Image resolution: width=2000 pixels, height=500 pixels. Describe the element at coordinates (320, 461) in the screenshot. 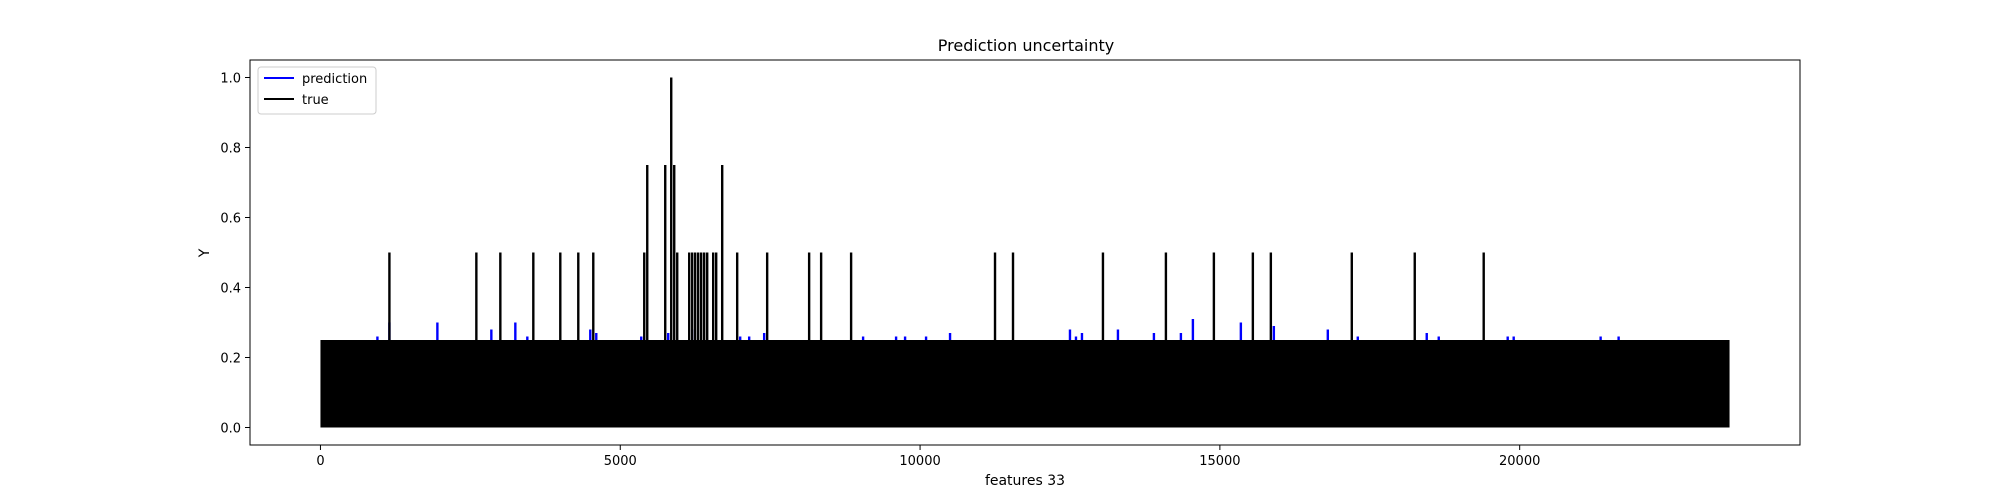

I see `x-tick-label: 0` at that location.